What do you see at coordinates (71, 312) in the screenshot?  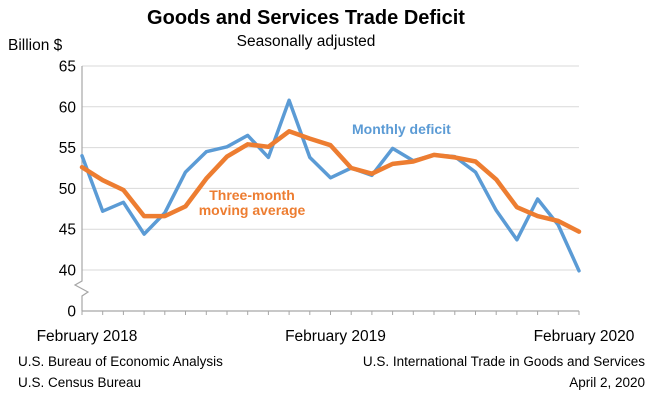 I see `y-tick-label-zero: 0` at bounding box center [71, 312].